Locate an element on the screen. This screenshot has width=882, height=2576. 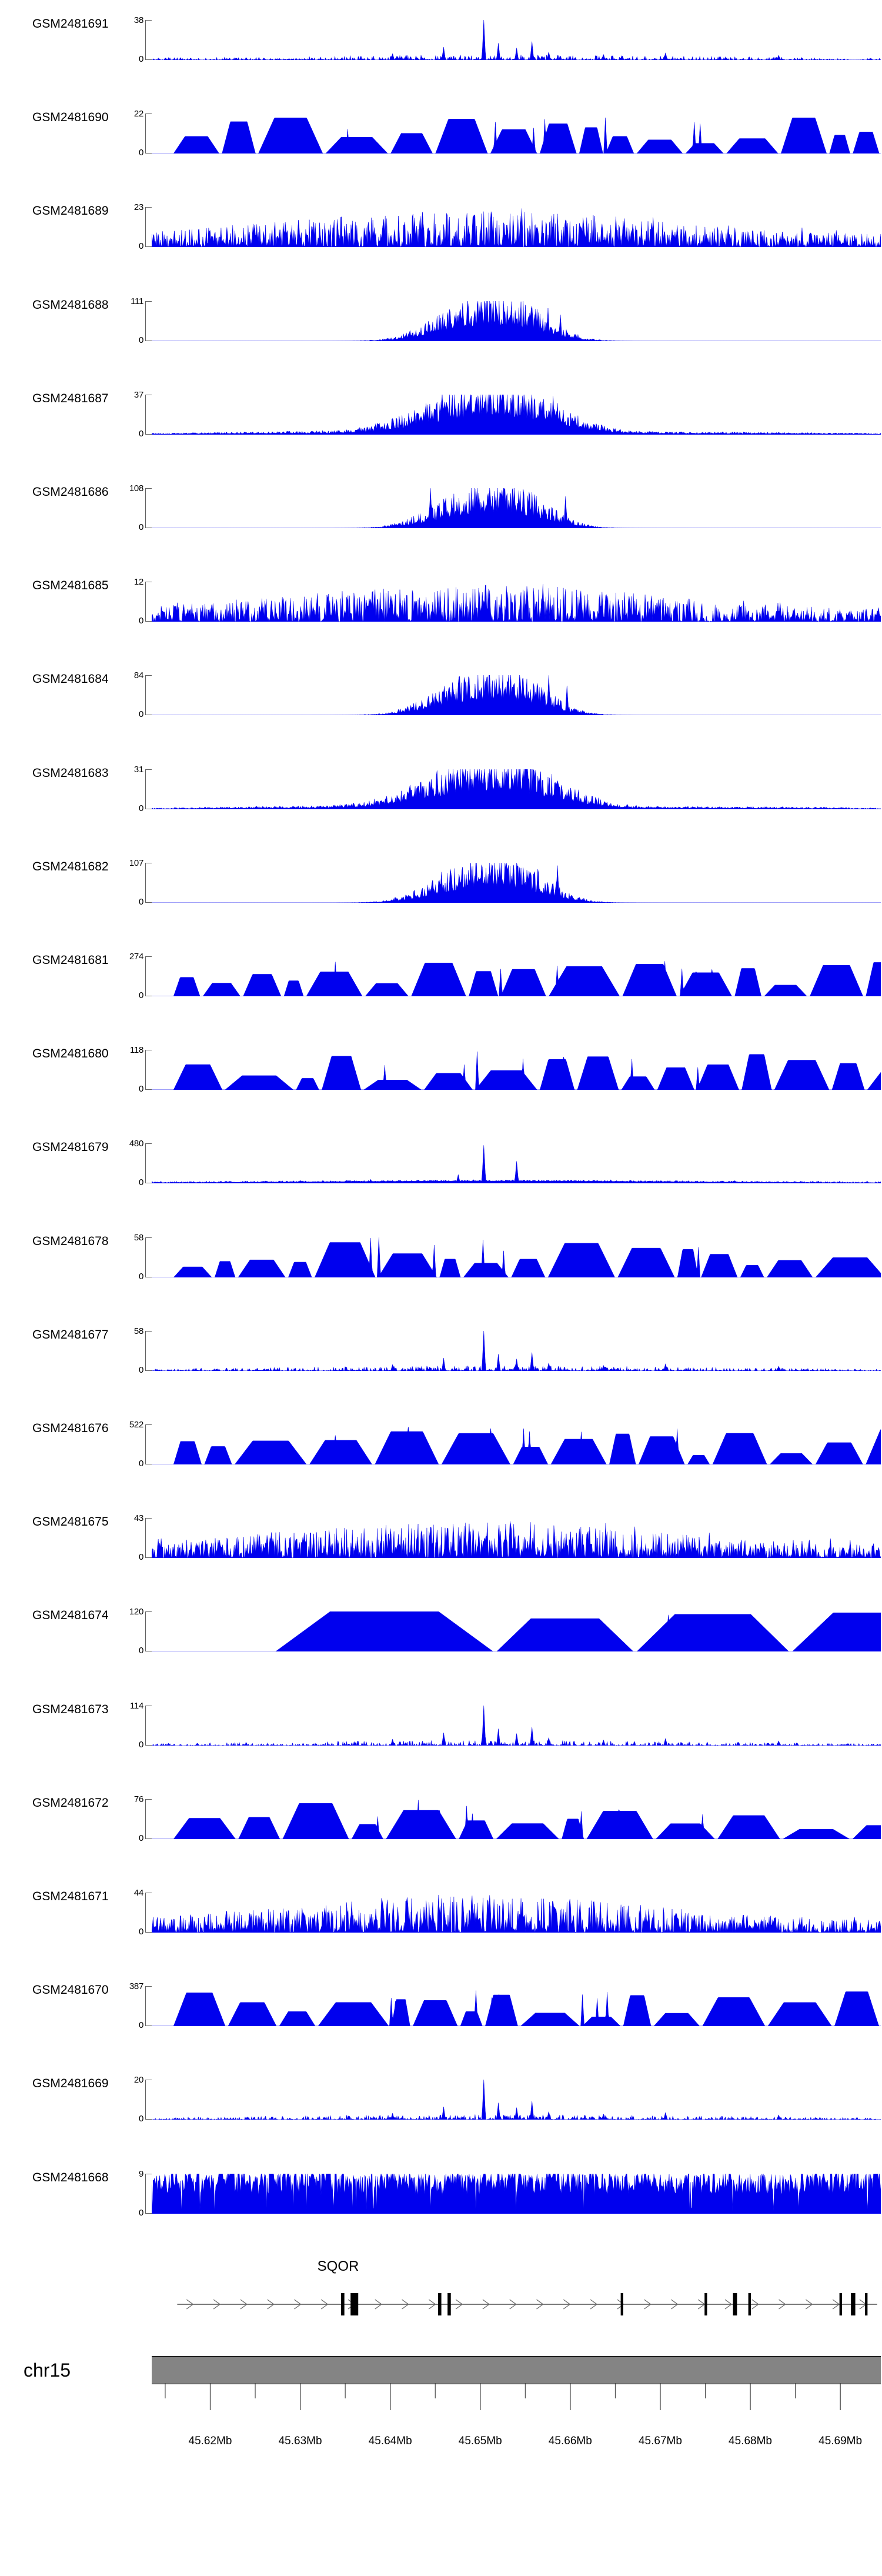
gene-annotation-track: SQOR is located at coordinates (441, 2293).